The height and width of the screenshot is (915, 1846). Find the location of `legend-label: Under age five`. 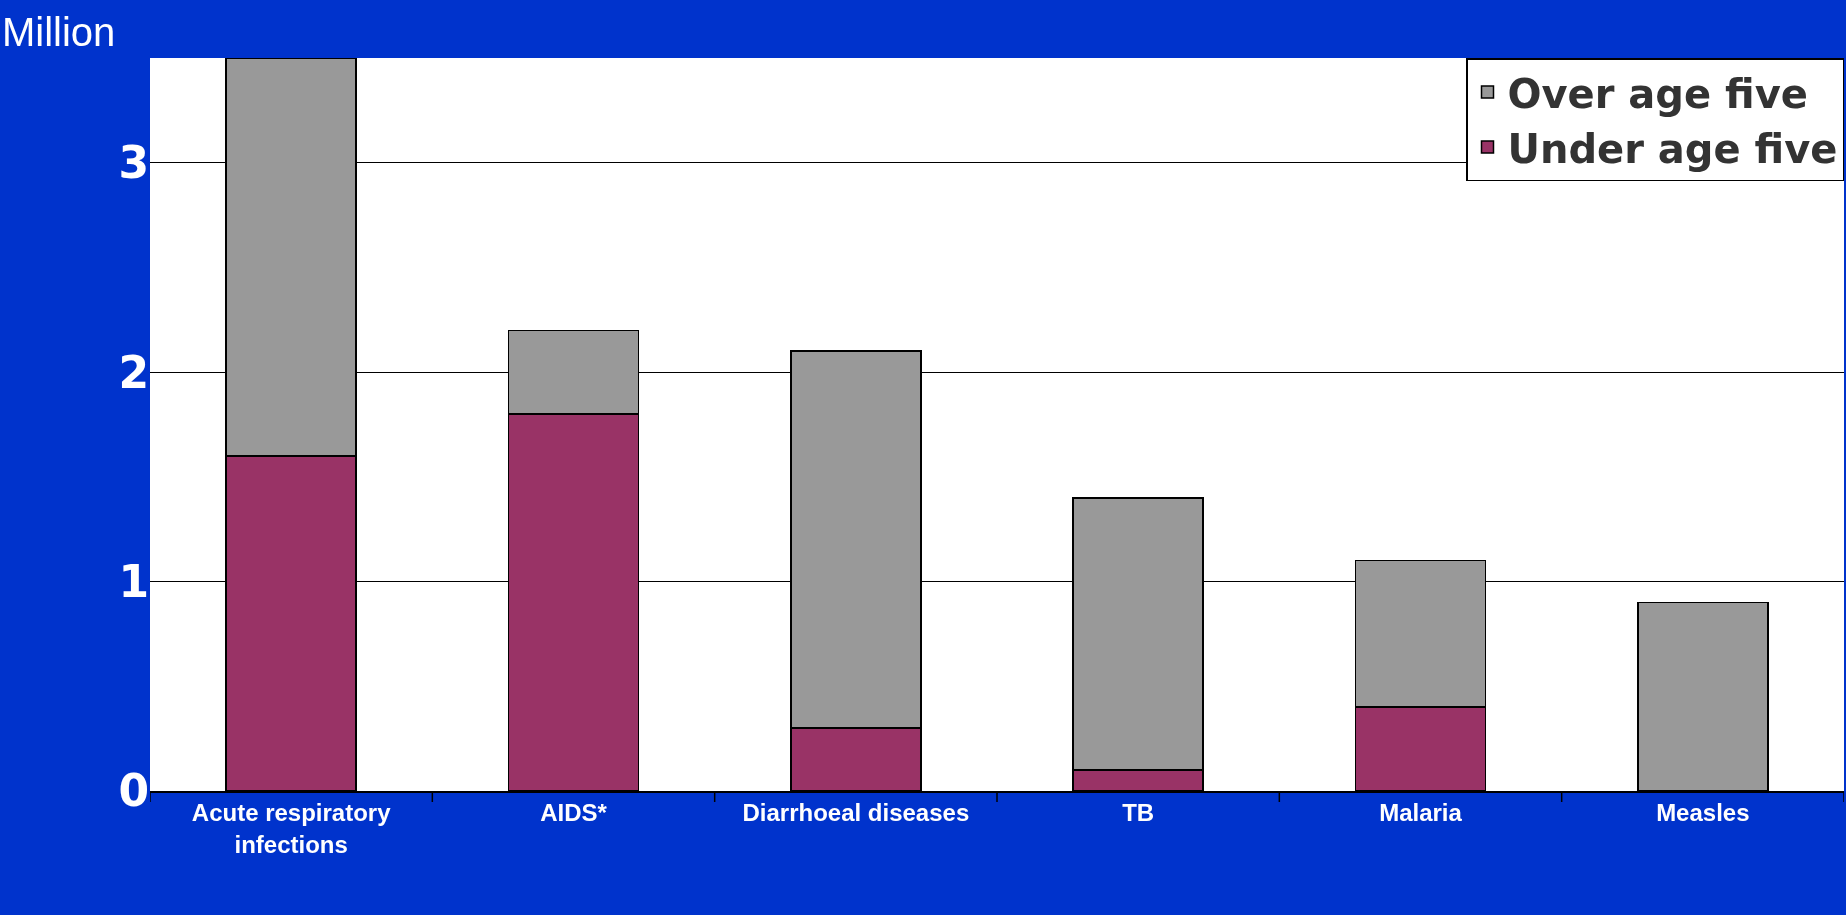

legend-label: Under age five is located at coordinates (1672, 148).